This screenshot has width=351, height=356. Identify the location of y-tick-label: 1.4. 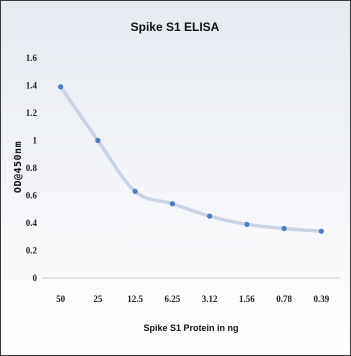
(32, 86).